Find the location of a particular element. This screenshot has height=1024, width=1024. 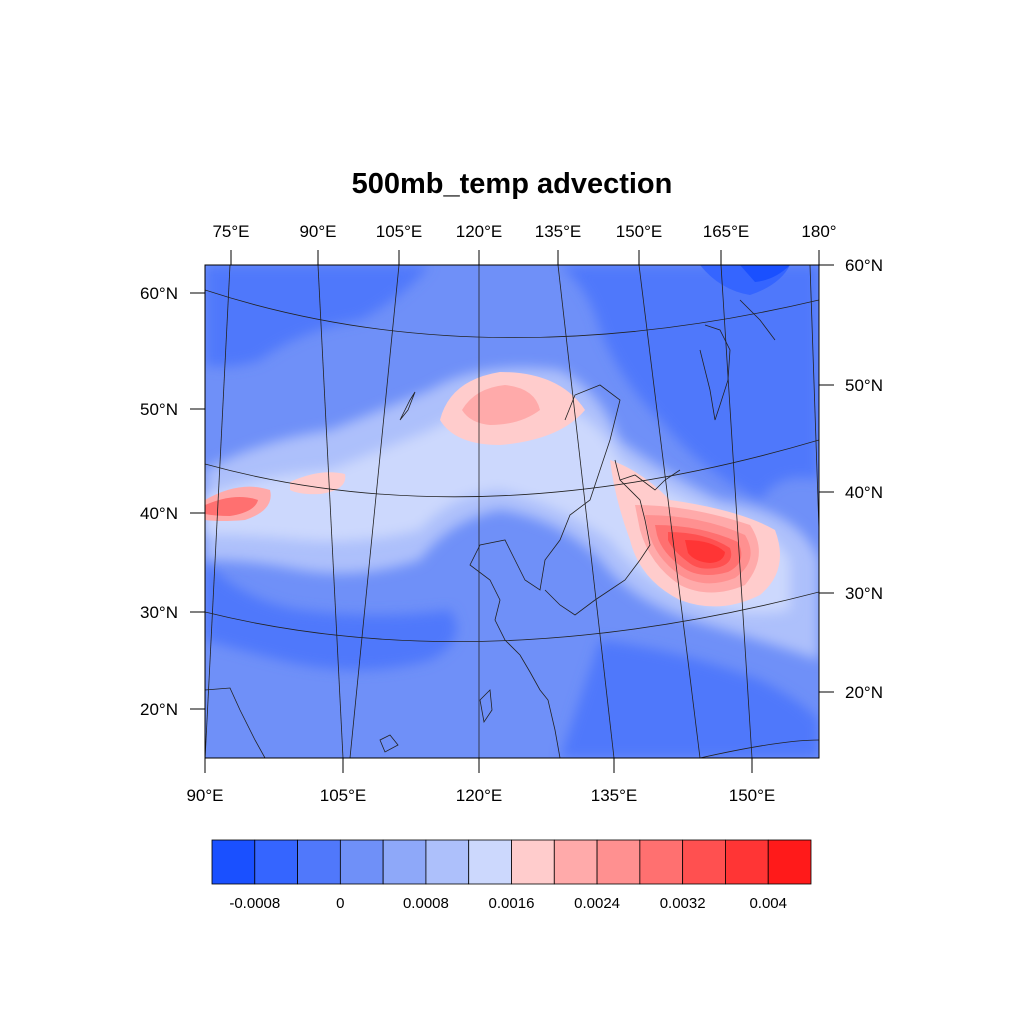

colorbar-tick-label: 0.0016 is located at coordinates (512, 903).